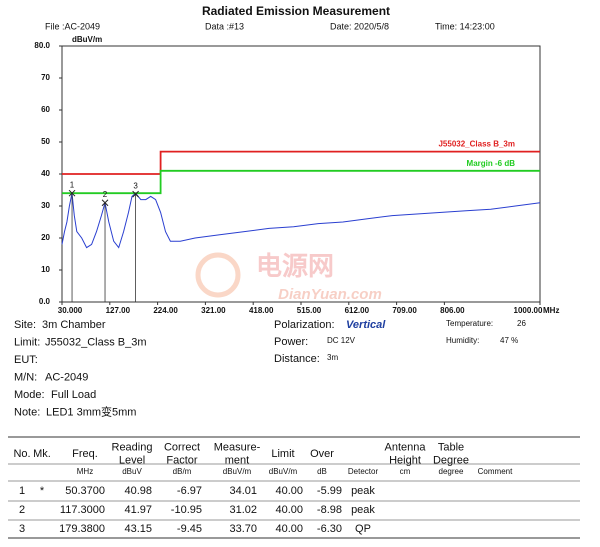 This screenshot has height=547, width=600. What do you see at coordinates (26, 360) in the screenshot?
I see `info-label: EUT:` at bounding box center [26, 360].